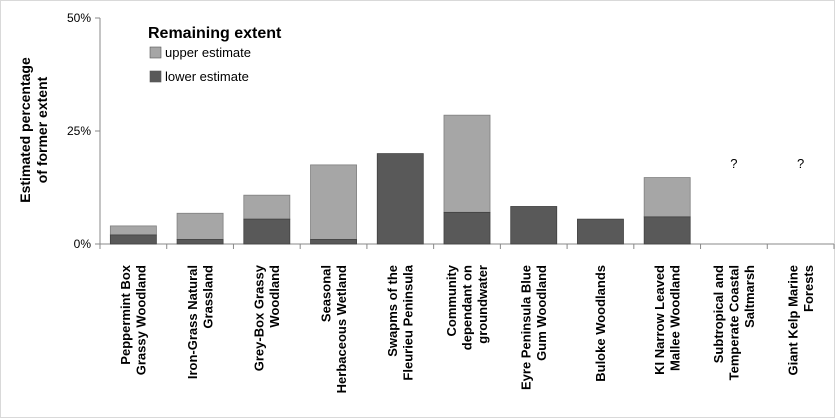  I want to click on legend-entry: upper estimate, so click(208, 52).